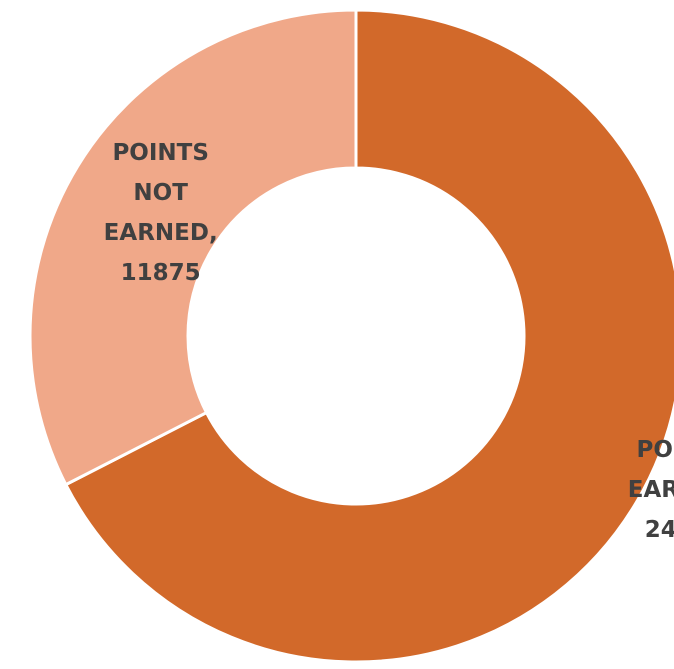 This screenshot has height=669, width=674. What do you see at coordinates (160, 272) in the screenshot?
I see `data-label-value: 11875` at bounding box center [160, 272].